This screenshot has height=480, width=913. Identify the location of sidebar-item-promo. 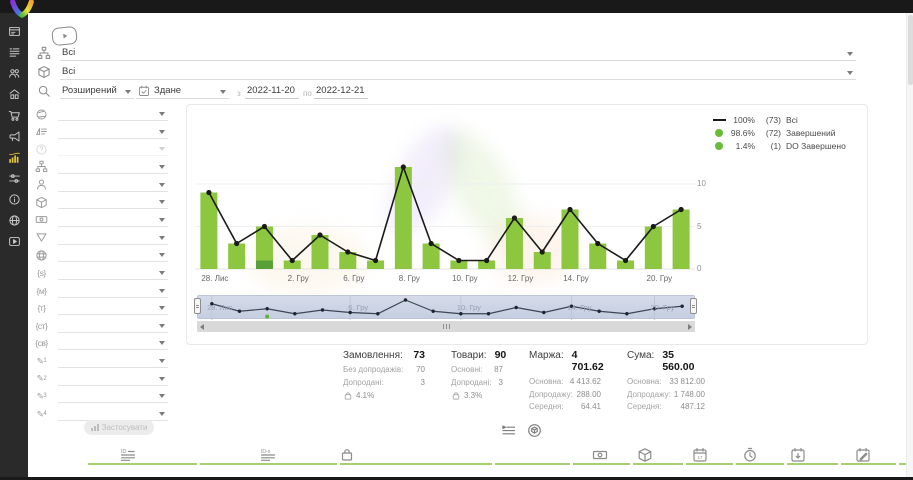
(14, 136).